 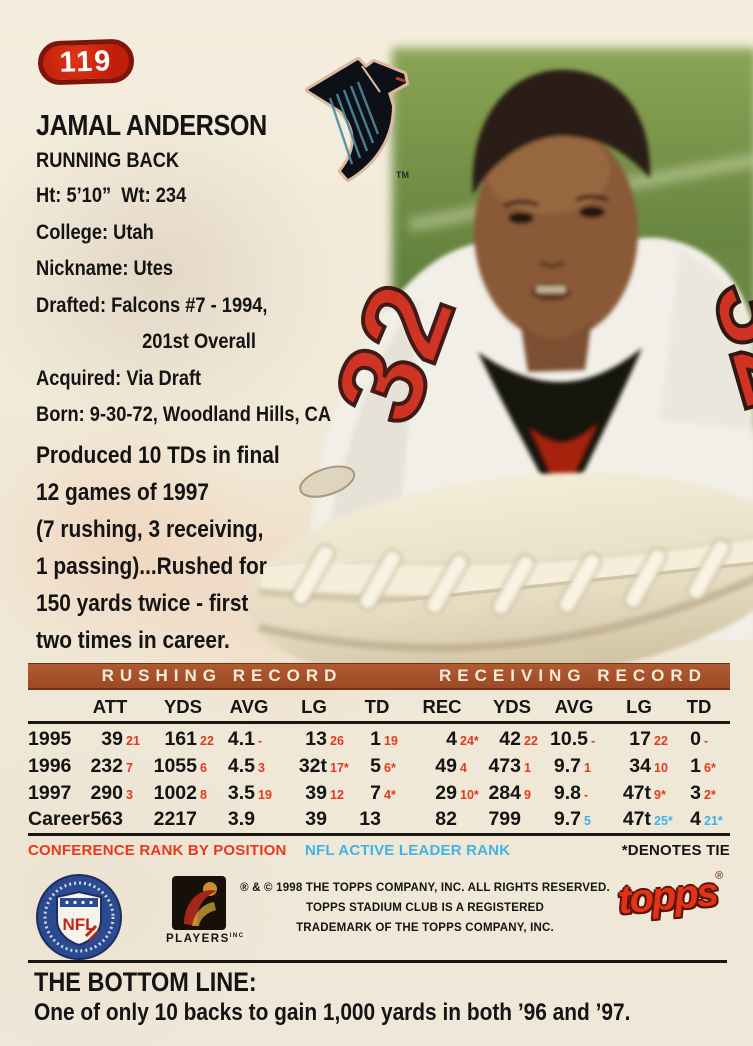 What do you see at coordinates (695, 792) in the screenshot?
I see `stat-value: 3` at bounding box center [695, 792].